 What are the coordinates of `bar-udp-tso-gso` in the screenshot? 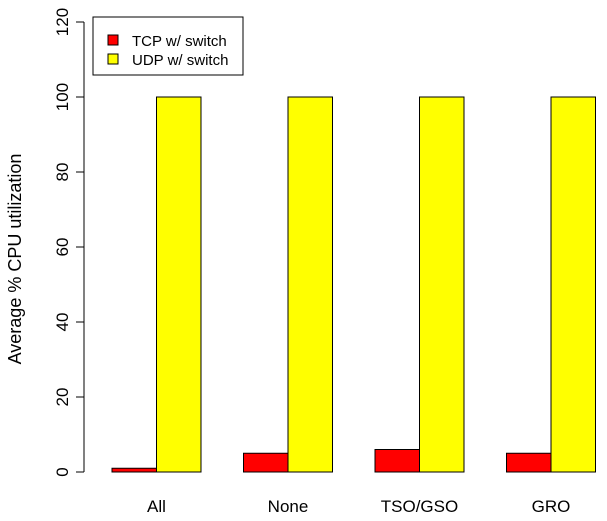 It's located at (442, 284).